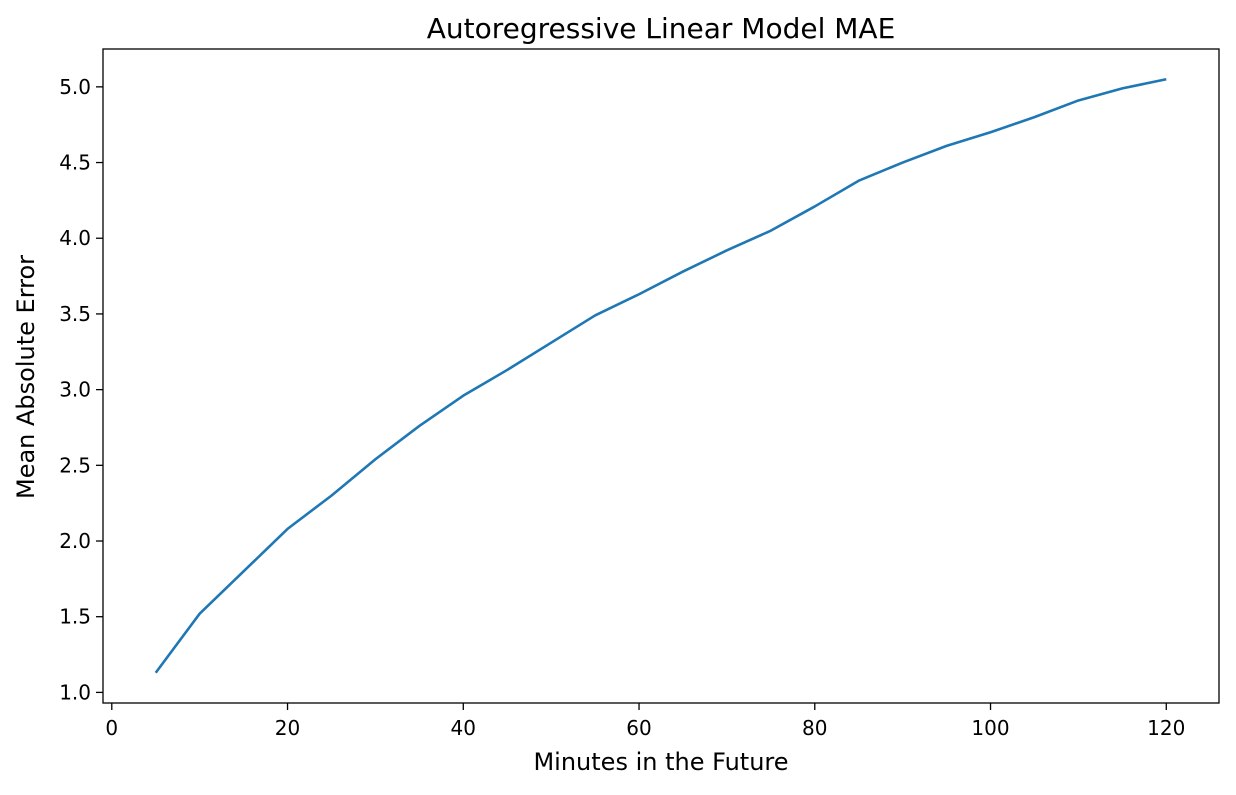  Describe the element at coordinates (75, 314) in the screenshot. I see `y-tick-label-5: 3.5` at that location.